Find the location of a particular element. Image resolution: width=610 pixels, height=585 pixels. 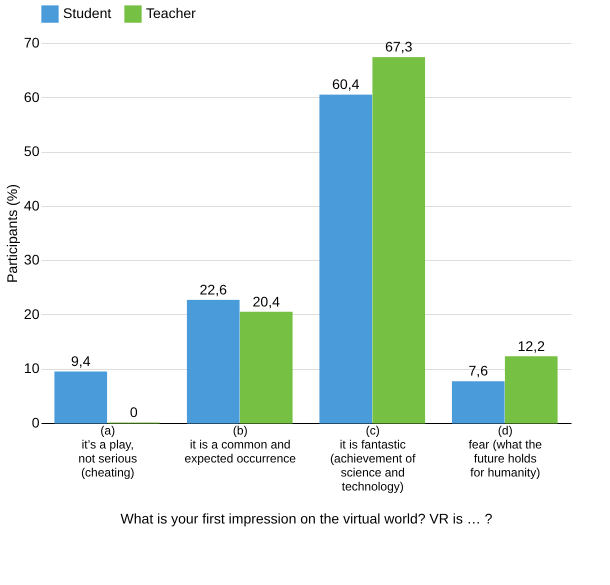

y-tick-label: 40 is located at coordinates (32, 205).